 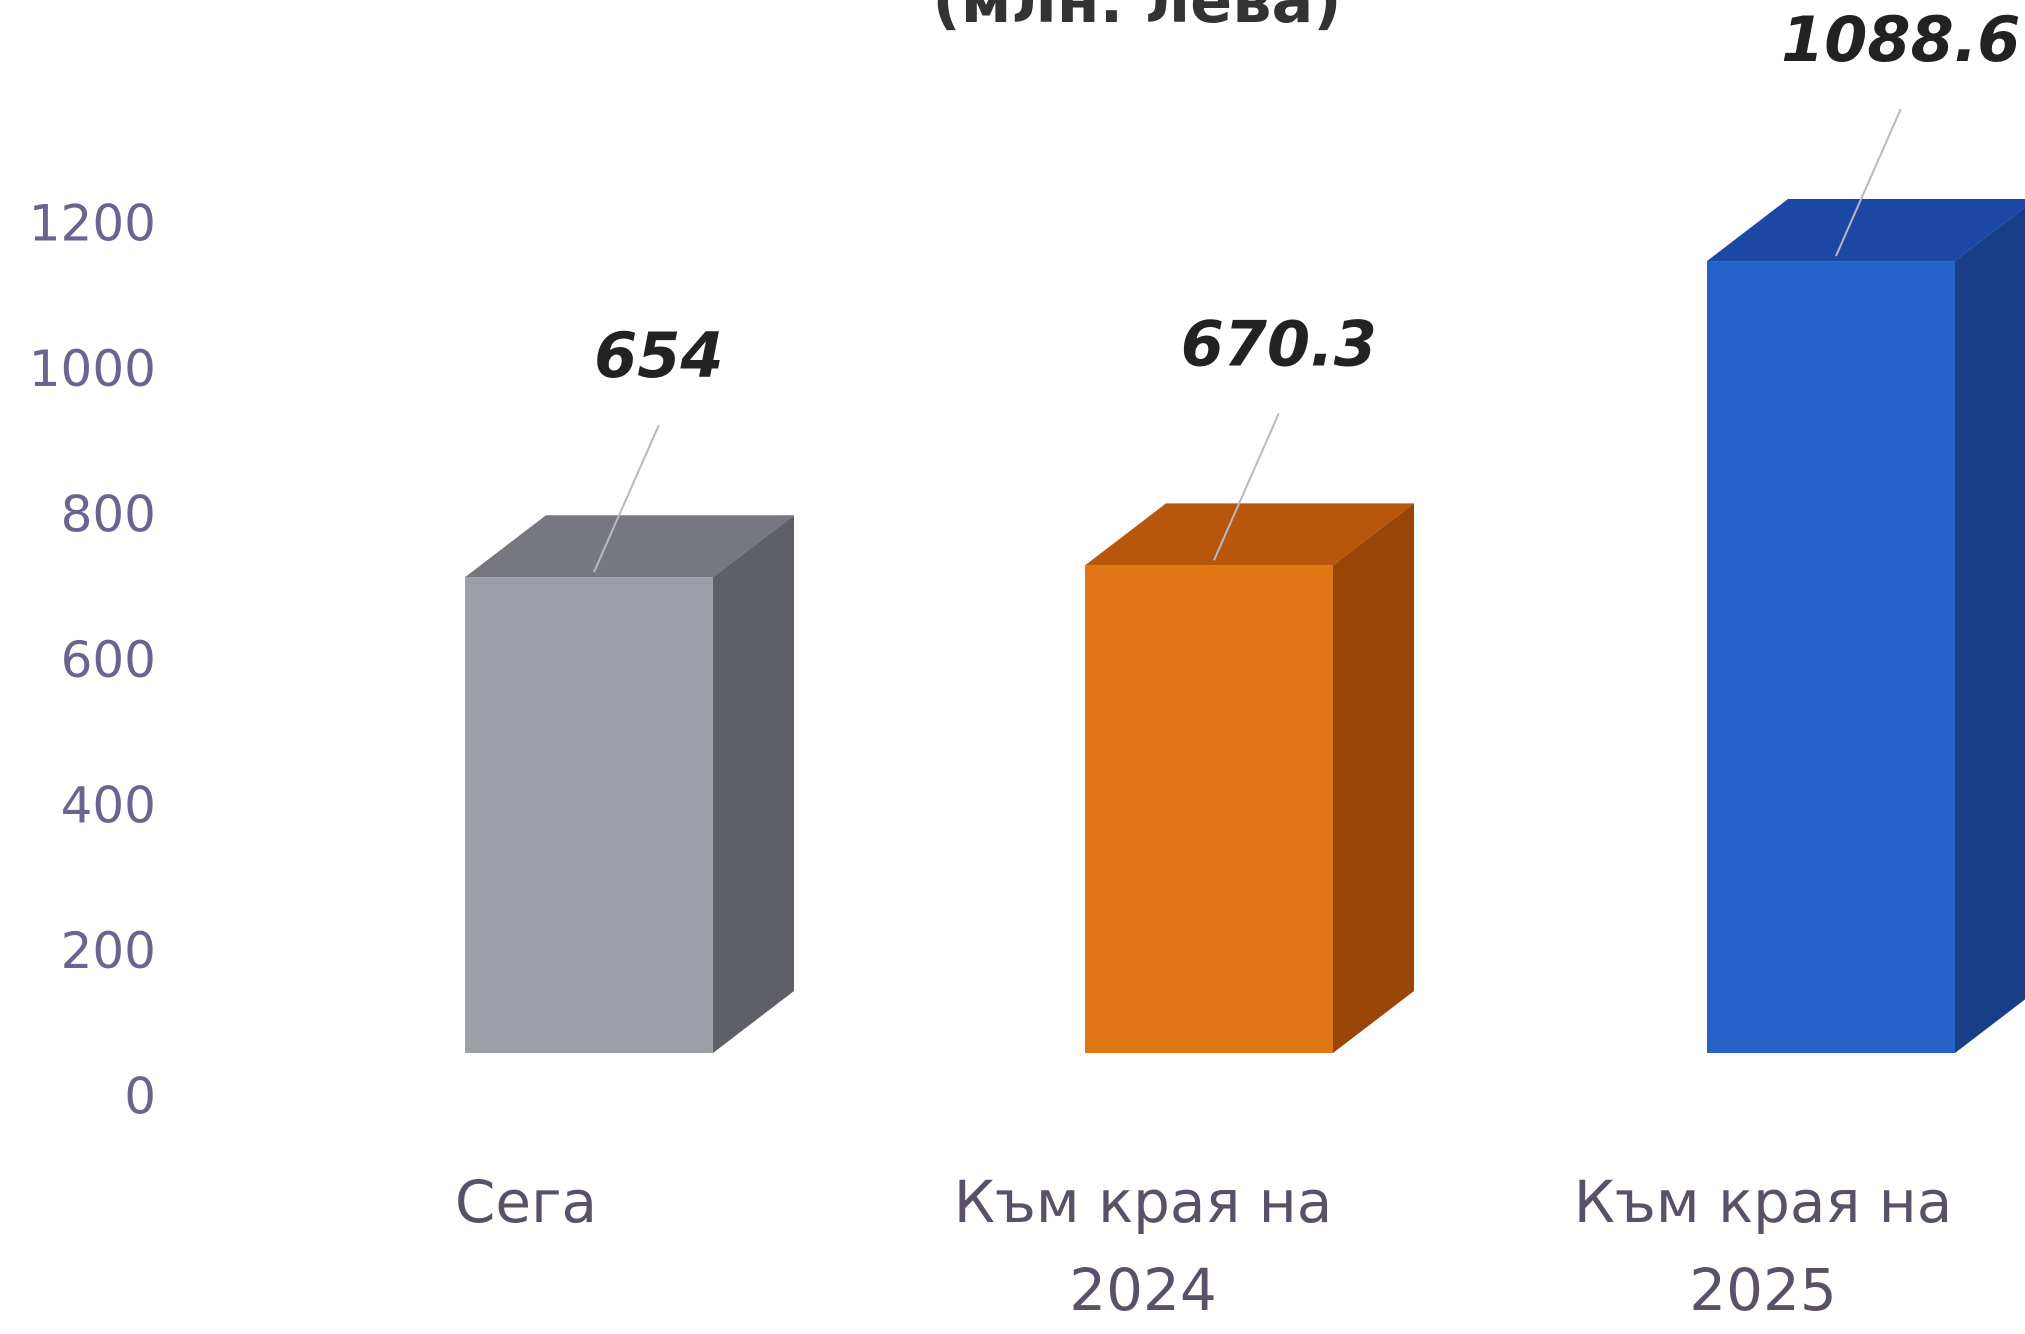 I want to click on y-tick-label: 200, so click(x=108, y=951).